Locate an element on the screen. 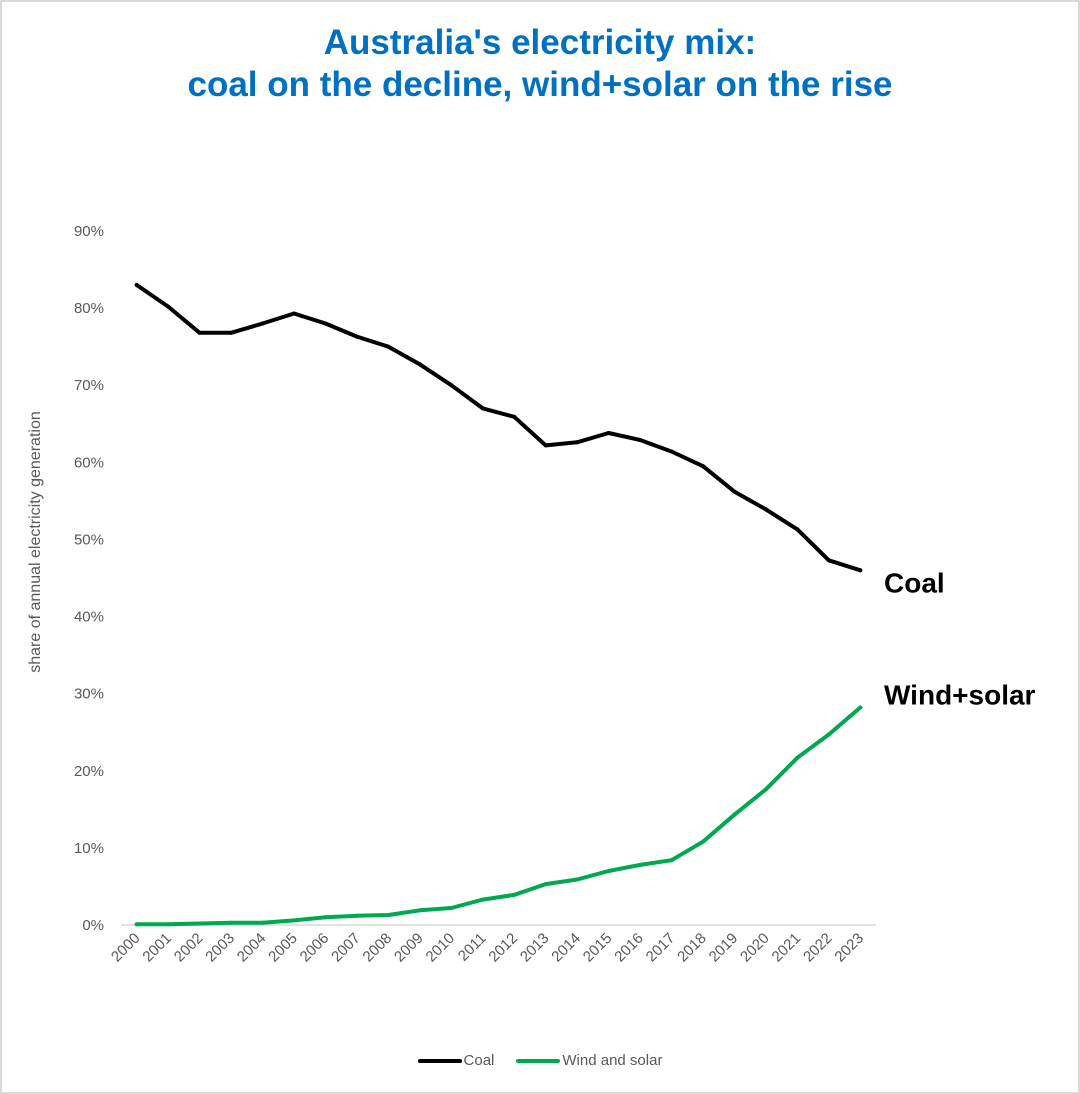 Image resolution: width=1080 pixels, height=1094 pixels. x-tick-label: 2011 is located at coordinates (472, 947).